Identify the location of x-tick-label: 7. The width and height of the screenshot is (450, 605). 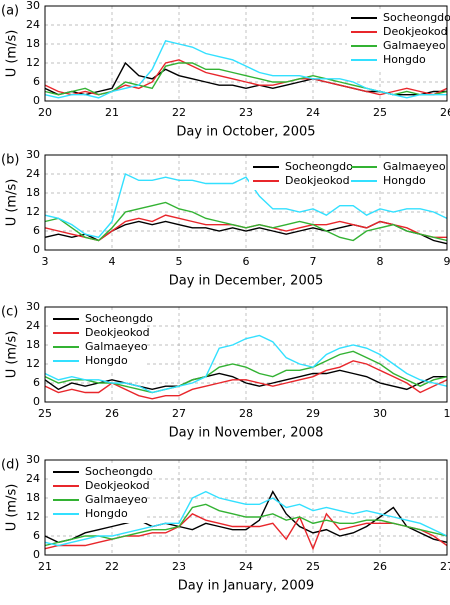
(313, 261).